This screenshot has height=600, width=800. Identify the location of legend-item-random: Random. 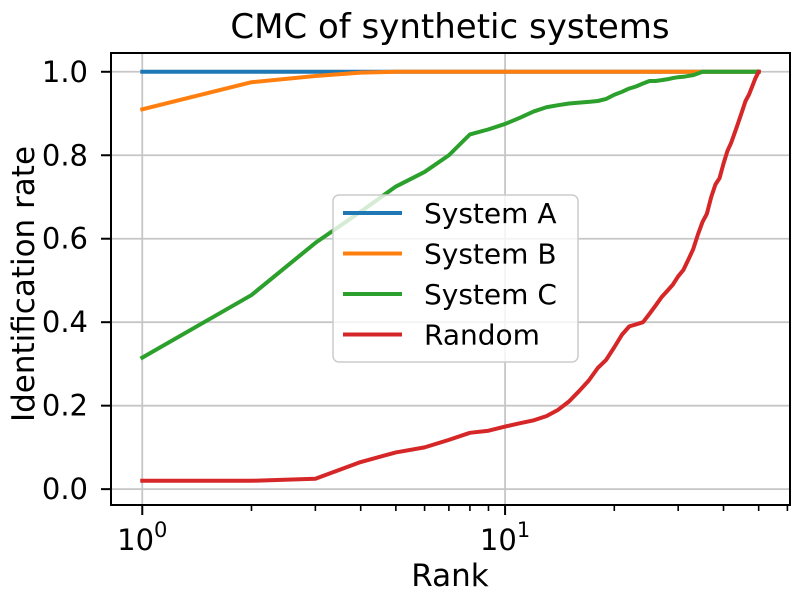
(441, 335).